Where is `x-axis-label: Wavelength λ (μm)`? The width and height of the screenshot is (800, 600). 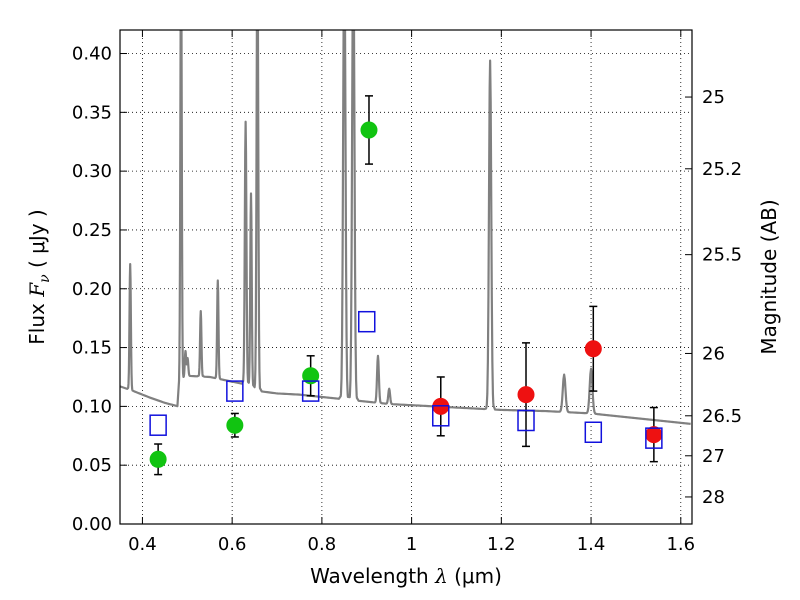 x-axis-label: Wavelength λ (μm) is located at coordinates (406, 576).